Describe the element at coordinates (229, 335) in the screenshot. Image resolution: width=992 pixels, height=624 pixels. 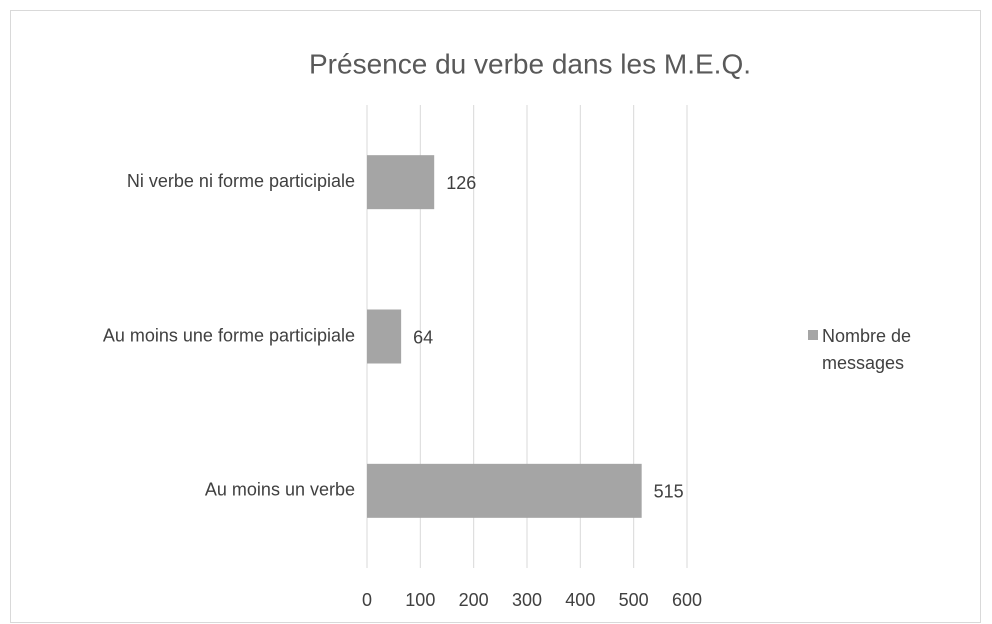
I see `y-tick-label: Au moins une forme participiale` at that location.